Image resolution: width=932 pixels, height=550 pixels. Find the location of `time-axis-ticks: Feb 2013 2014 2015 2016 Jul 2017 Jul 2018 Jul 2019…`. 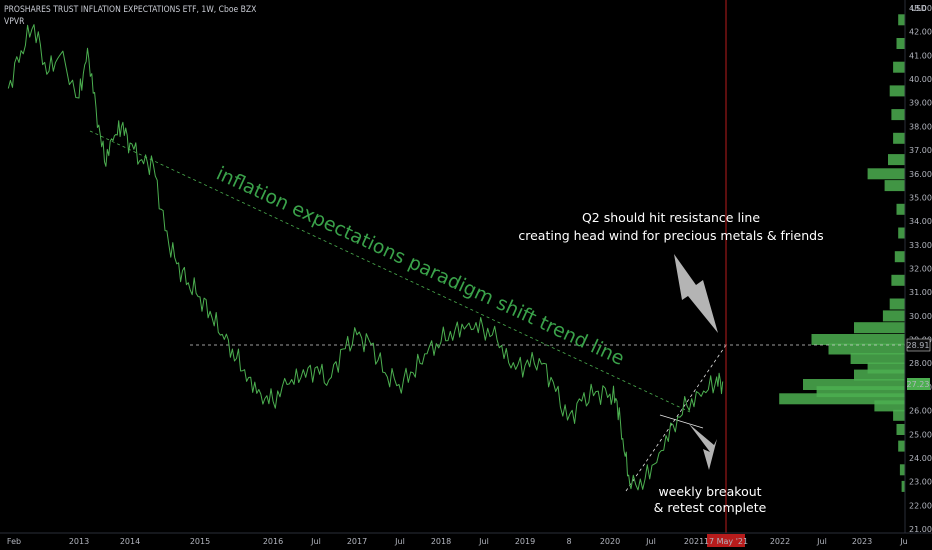

time-axis-ticks: Feb 2013 2014 2015 2016 Jul 2017 Jul 2018 Jul 2019… is located at coordinates (457, 540).